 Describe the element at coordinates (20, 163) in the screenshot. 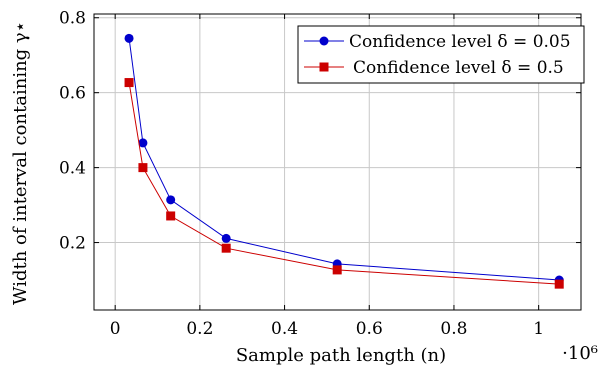

I see `y-axis-title: Width of interval containing γ⋆` at that location.